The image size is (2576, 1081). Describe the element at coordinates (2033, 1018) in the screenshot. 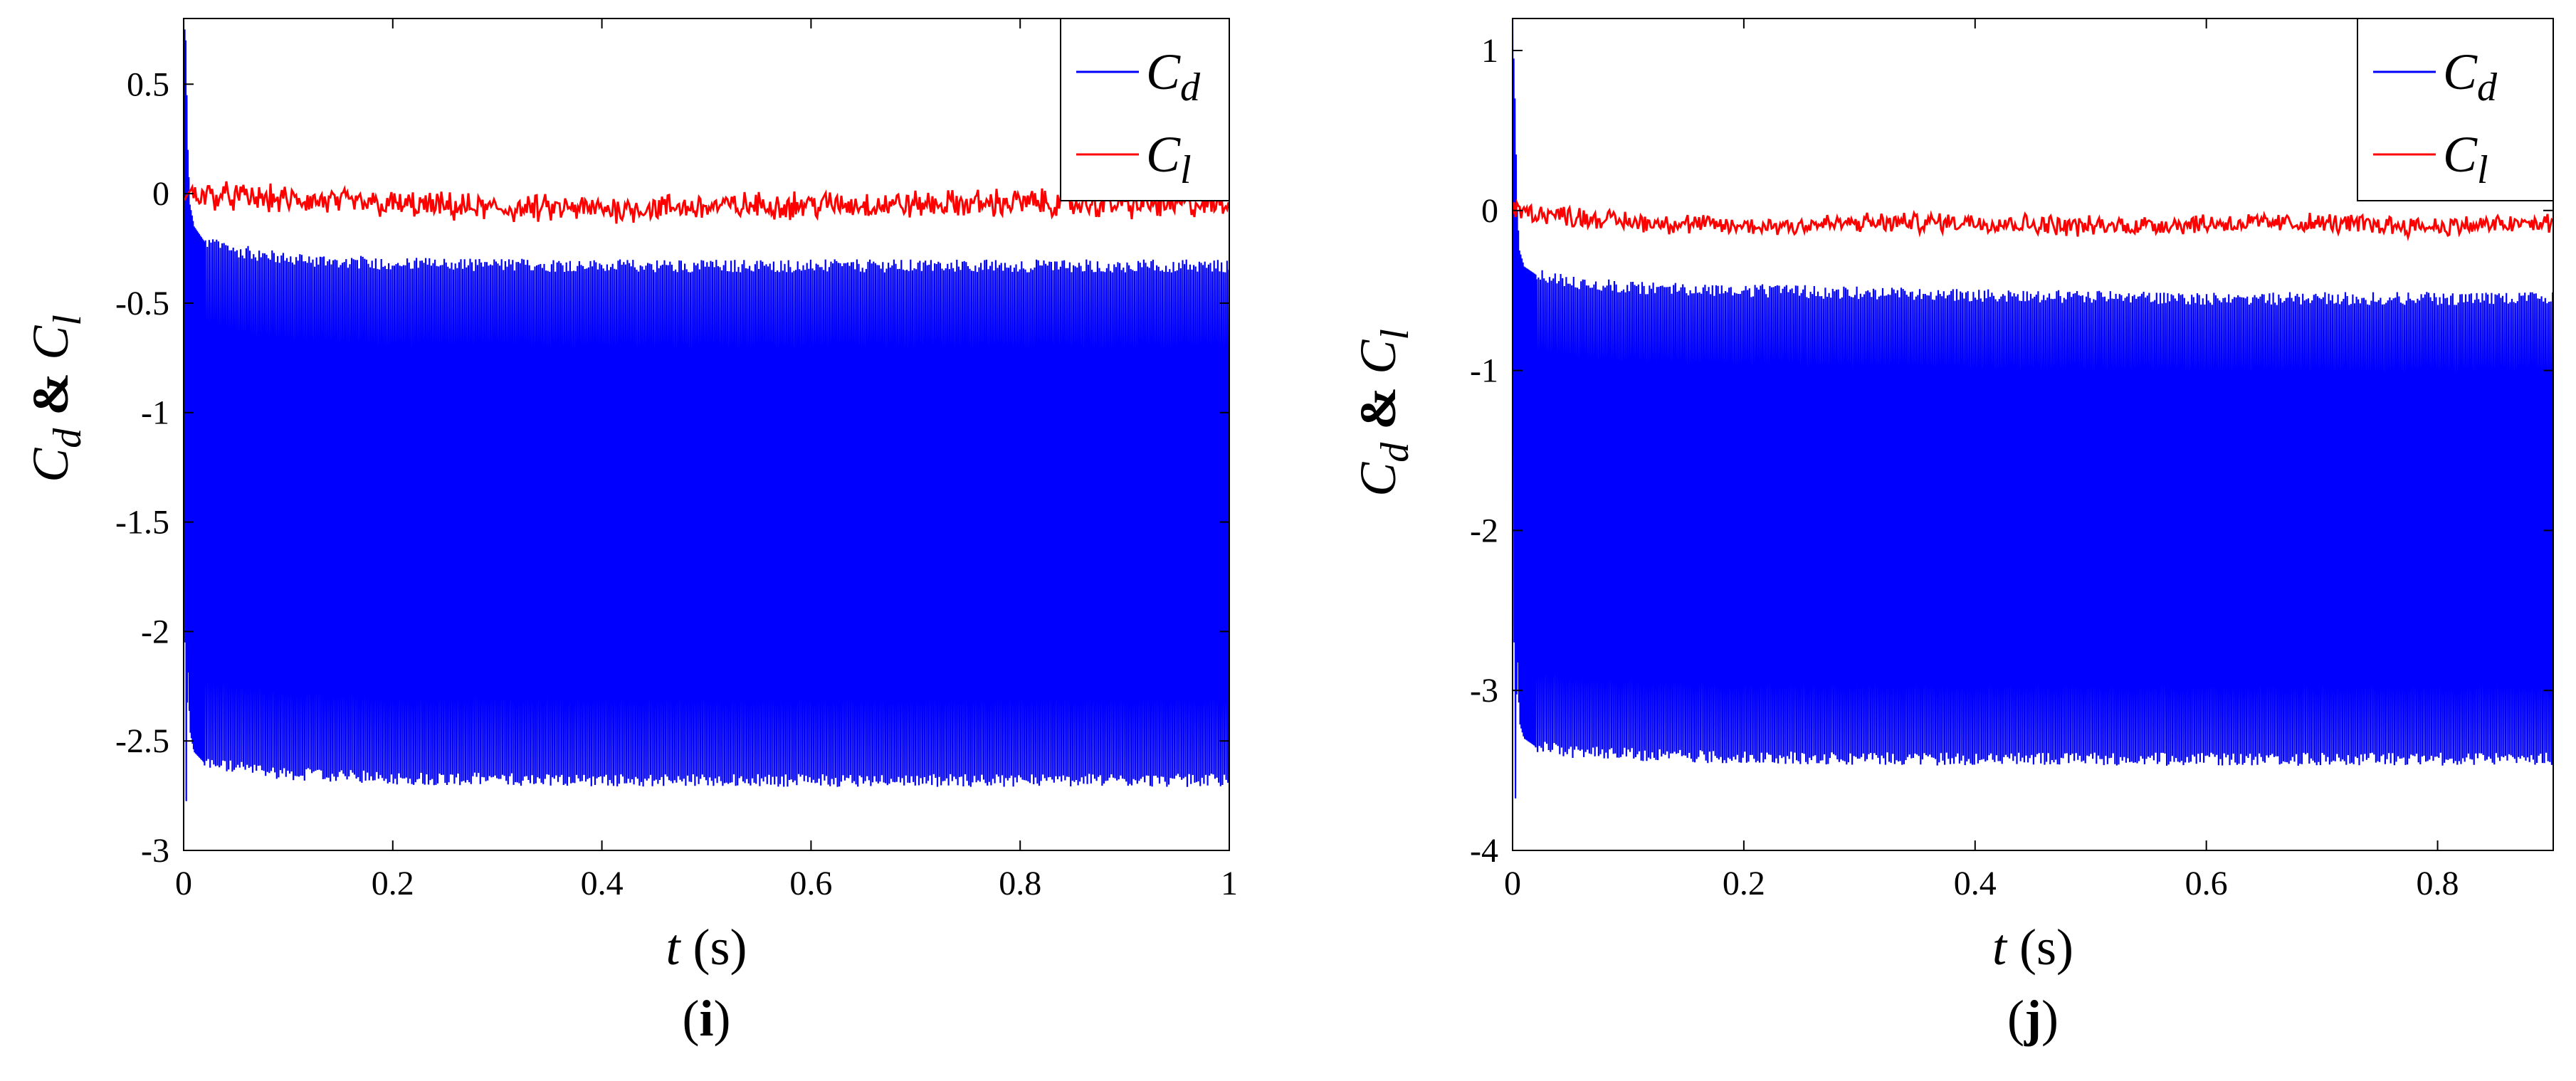

I see `panel-label: (j)` at that location.